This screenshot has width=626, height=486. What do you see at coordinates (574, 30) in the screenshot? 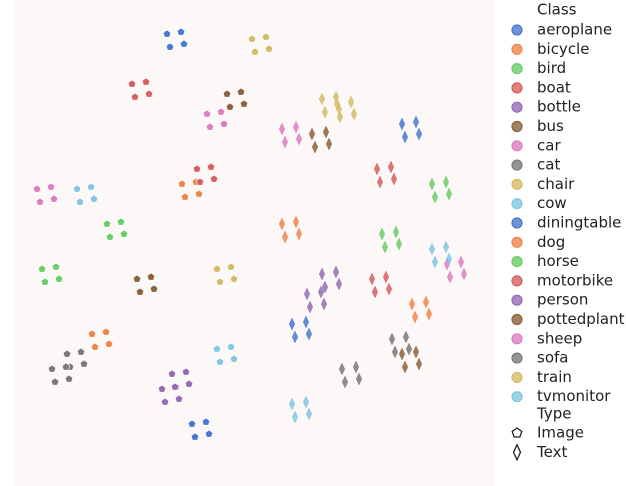
I see `legend-label: aeroplane` at bounding box center [574, 30].